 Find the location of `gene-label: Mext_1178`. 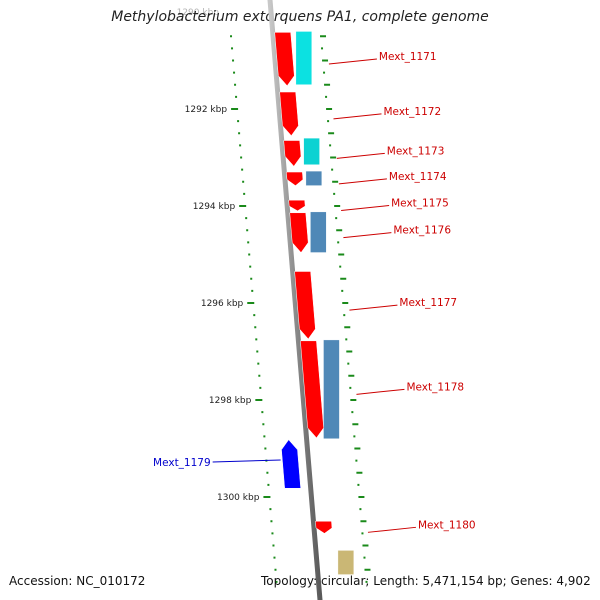

gene-label: Mext_1178 is located at coordinates (435, 387).